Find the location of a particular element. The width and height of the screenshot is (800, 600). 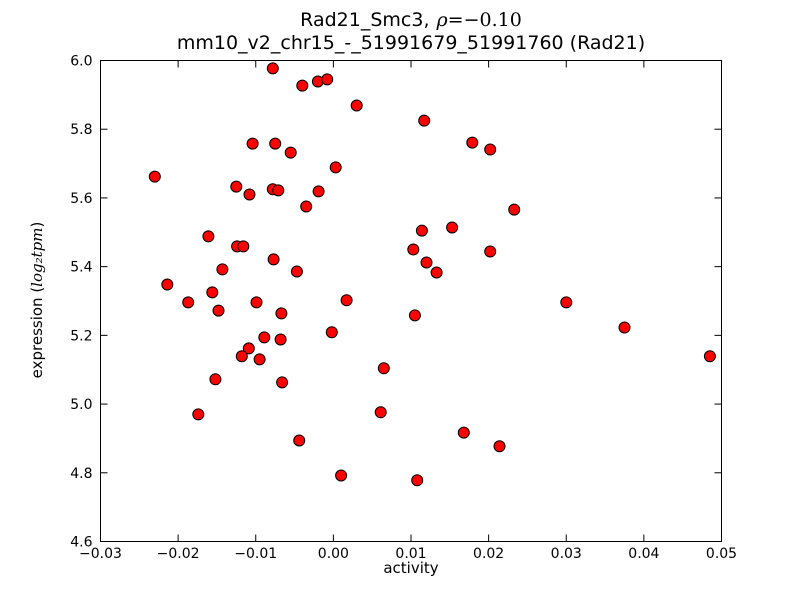

x-tick-label: 0.00 is located at coordinates (333, 554).